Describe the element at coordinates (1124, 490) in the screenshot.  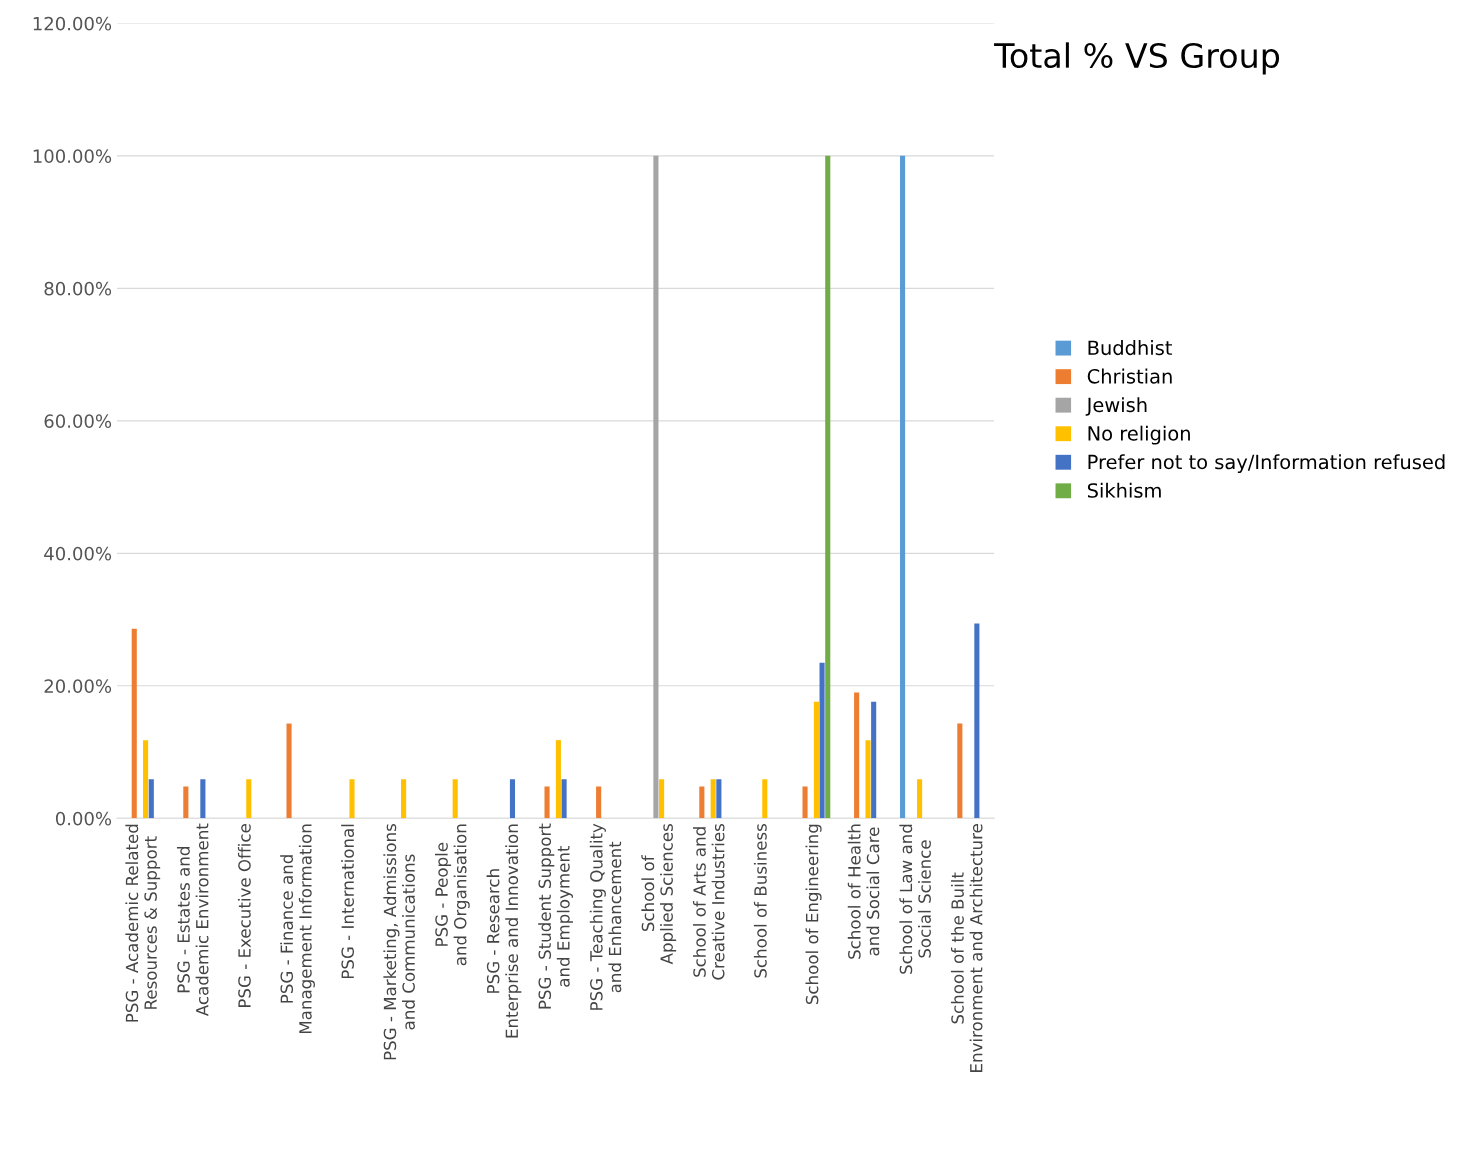
I see `legend-label: Sikhism` at that location.